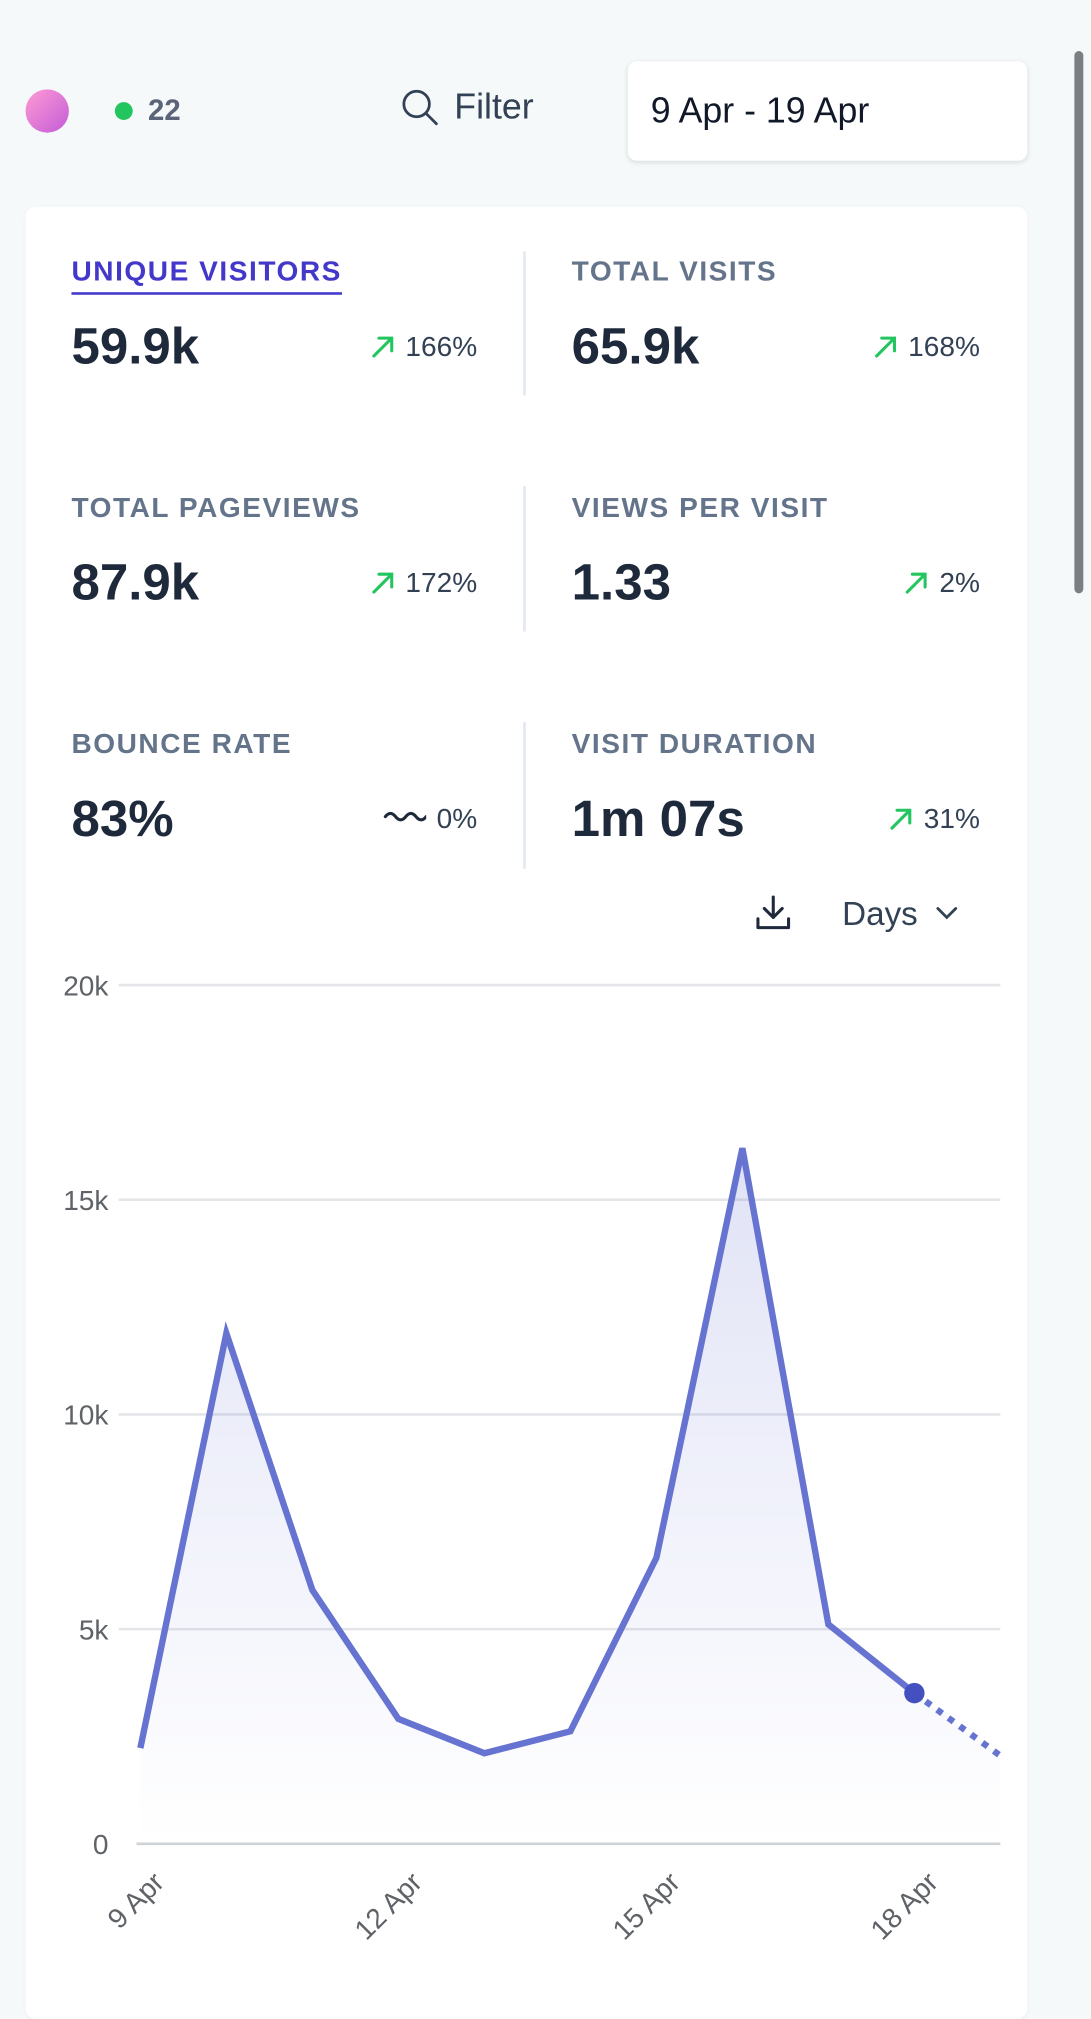 This screenshot has width=1091, height=2019. What do you see at coordinates (420, 107) in the screenshot?
I see `search-icon` at bounding box center [420, 107].